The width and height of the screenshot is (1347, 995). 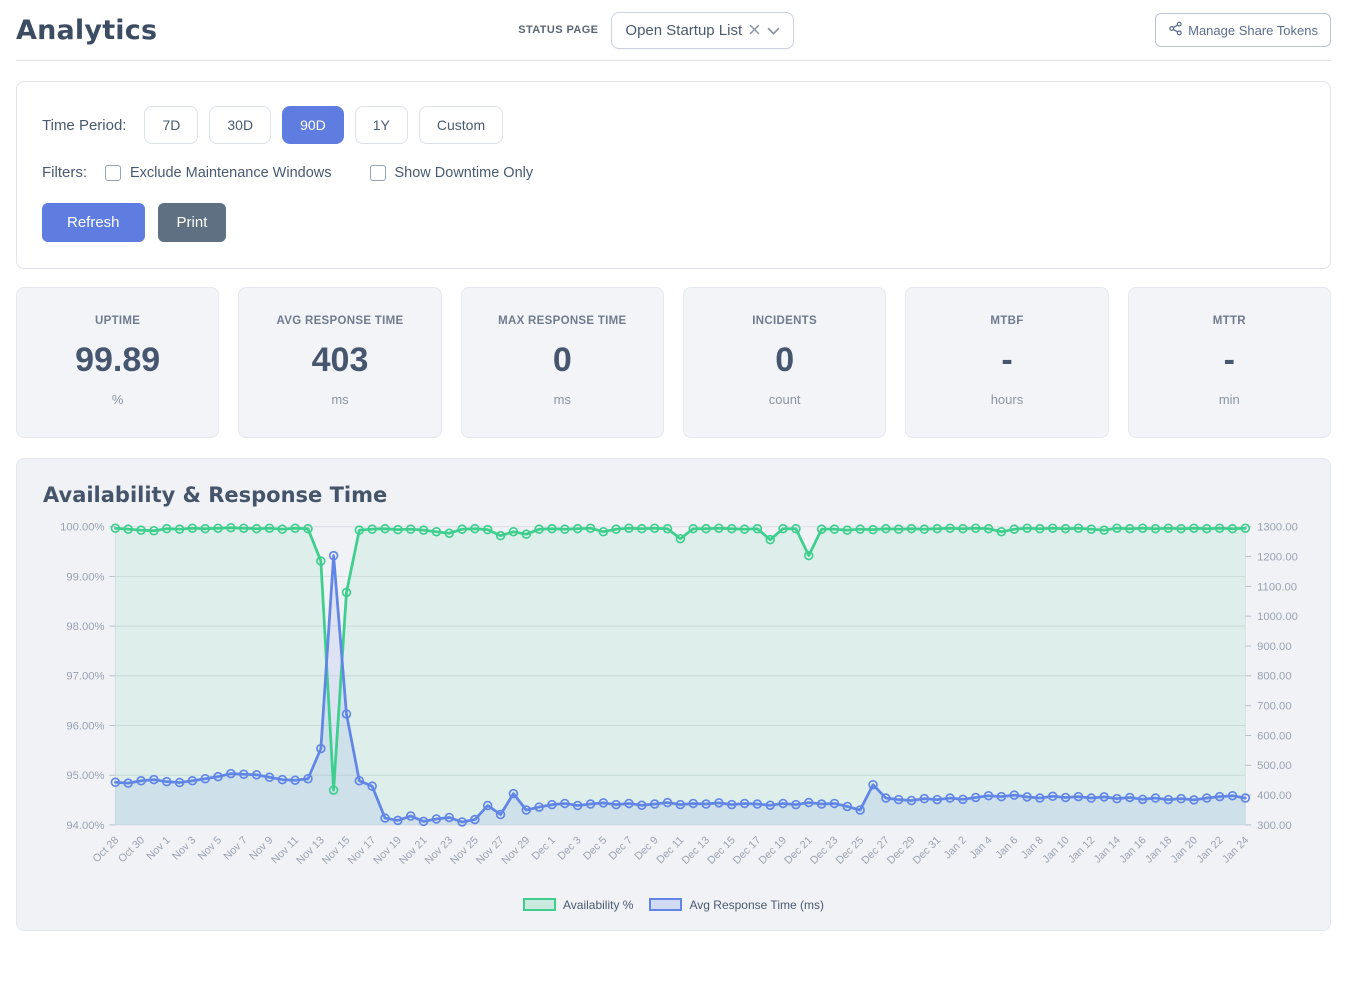 What do you see at coordinates (387, 850) in the screenshot?
I see `svg-text: Nov 19` at bounding box center [387, 850].